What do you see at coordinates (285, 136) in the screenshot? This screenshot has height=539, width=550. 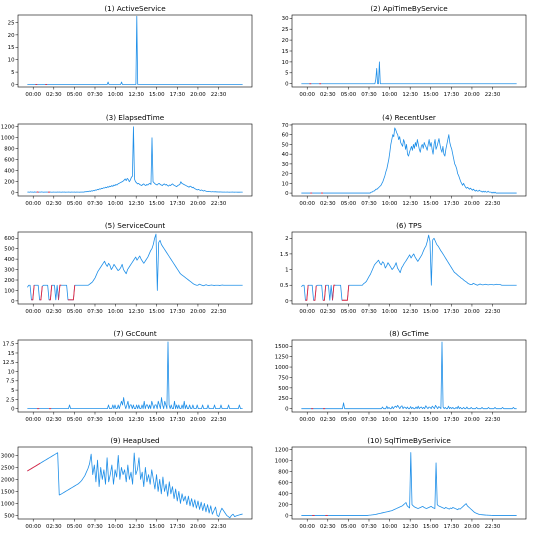 I see `y-tick-label: 60` at bounding box center [285, 136].